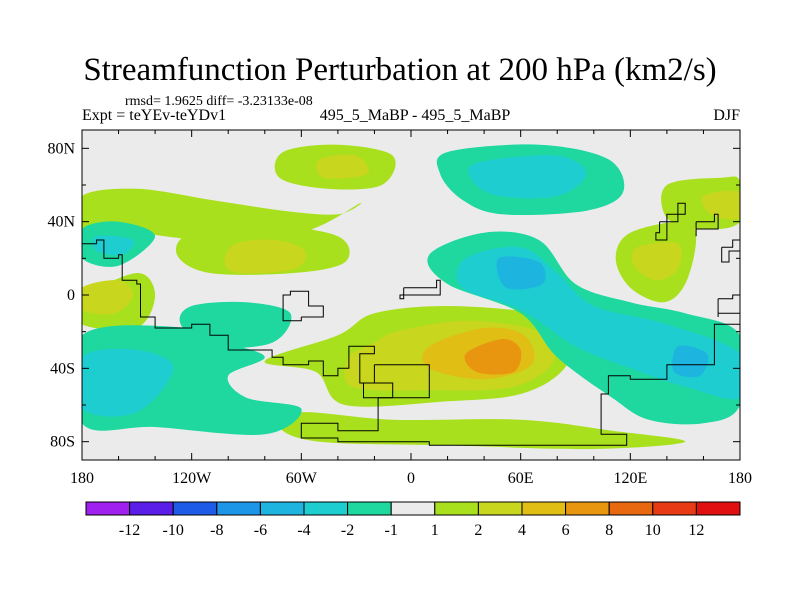 This screenshot has width=800, height=600. What do you see at coordinates (302, 478) in the screenshot?
I see `x-tick-label: 60W` at bounding box center [302, 478].